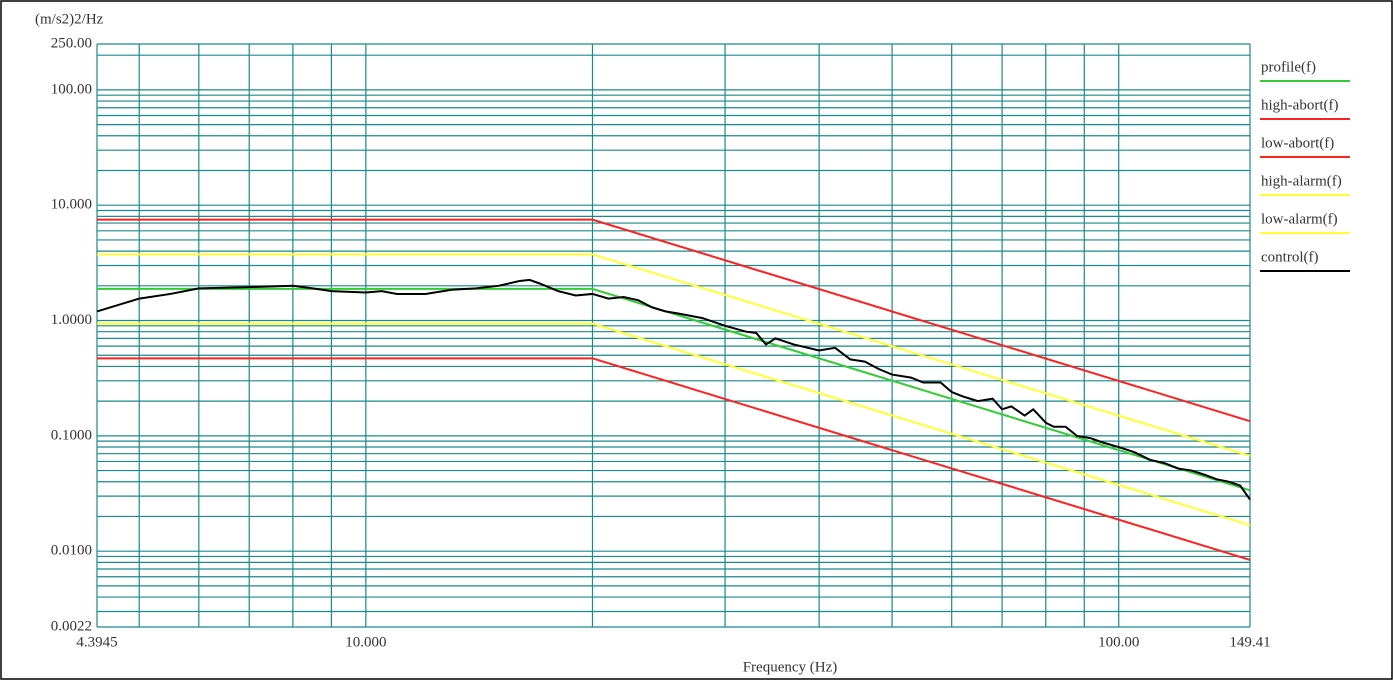 The width and height of the screenshot is (1393, 680). Describe the element at coordinates (1301, 181) in the screenshot. I see `legend-label: high-alarm(f)` at that location.